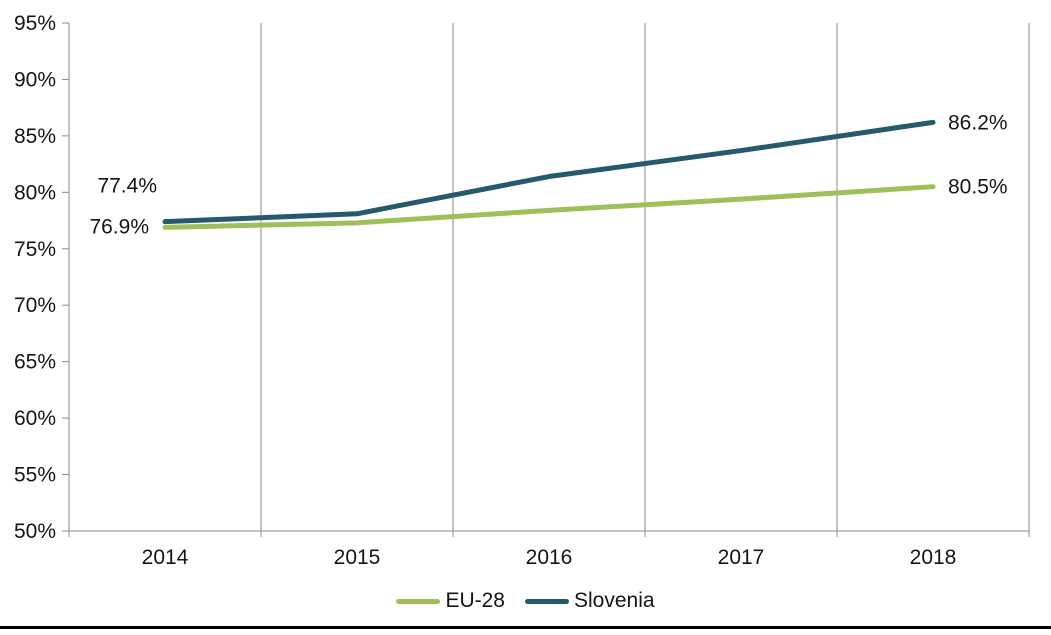 The image size is (1051, 635). What do you see at coordinates (35, 362) in the screenshot?
I see `y-tick-label: 65%` at bounding box center [35, 362].